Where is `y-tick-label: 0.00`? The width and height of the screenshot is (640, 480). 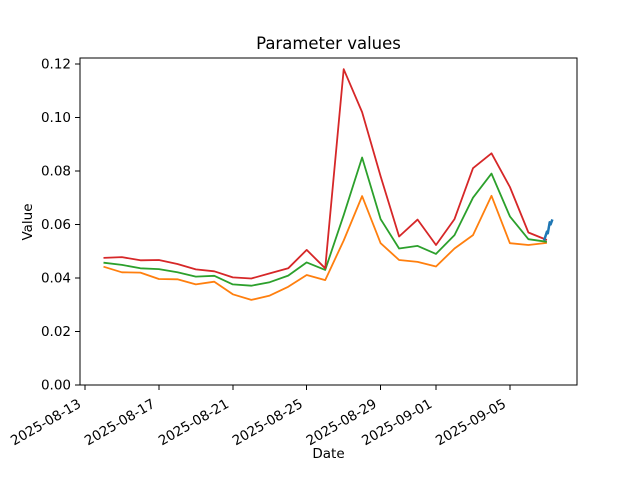 y-tick-label: 0.00 is located at coordinates (56, 386).